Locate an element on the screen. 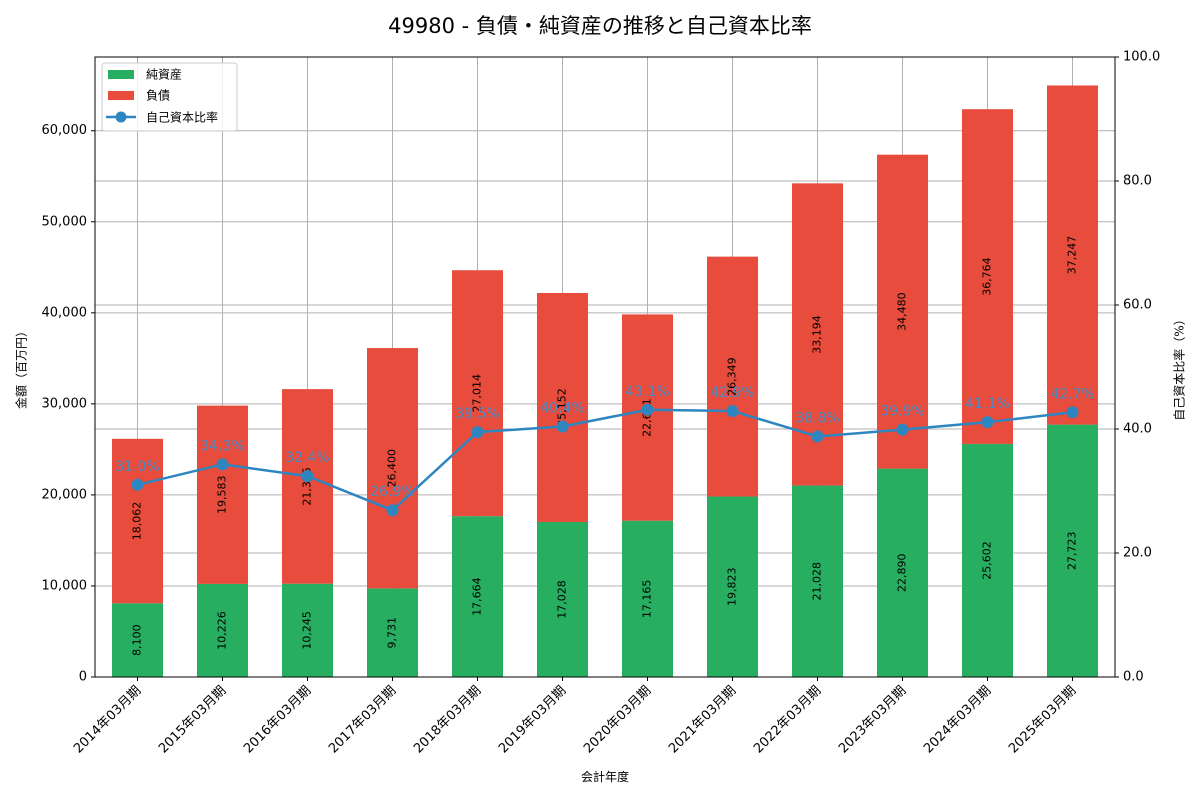 The height and width of the screenshot is (800, 1200). bar-value-label: 17,664 is located at coordinates (477, 596).